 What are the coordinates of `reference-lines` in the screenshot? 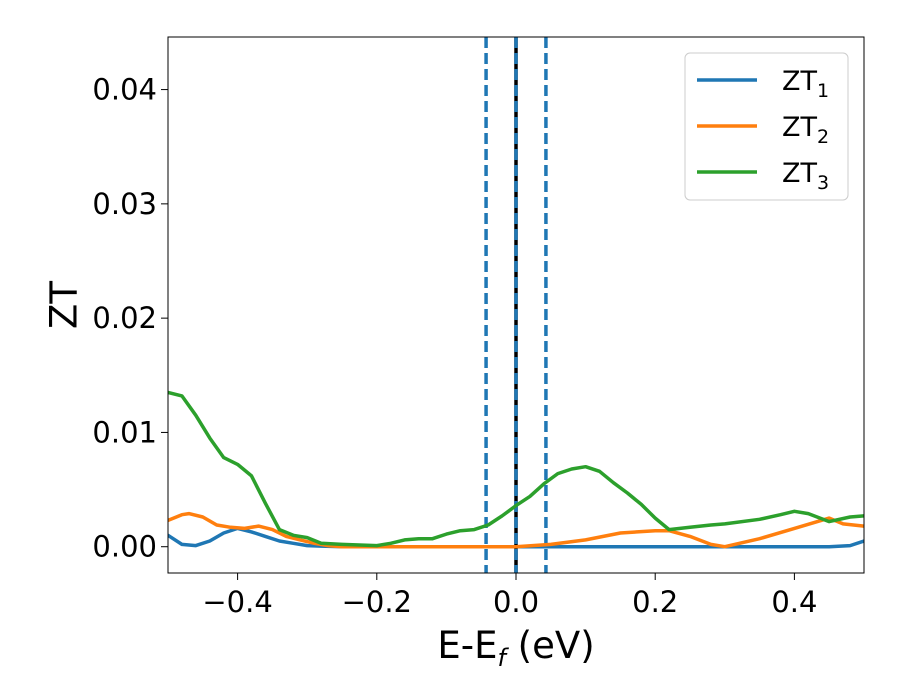 It's located at (516, 305).